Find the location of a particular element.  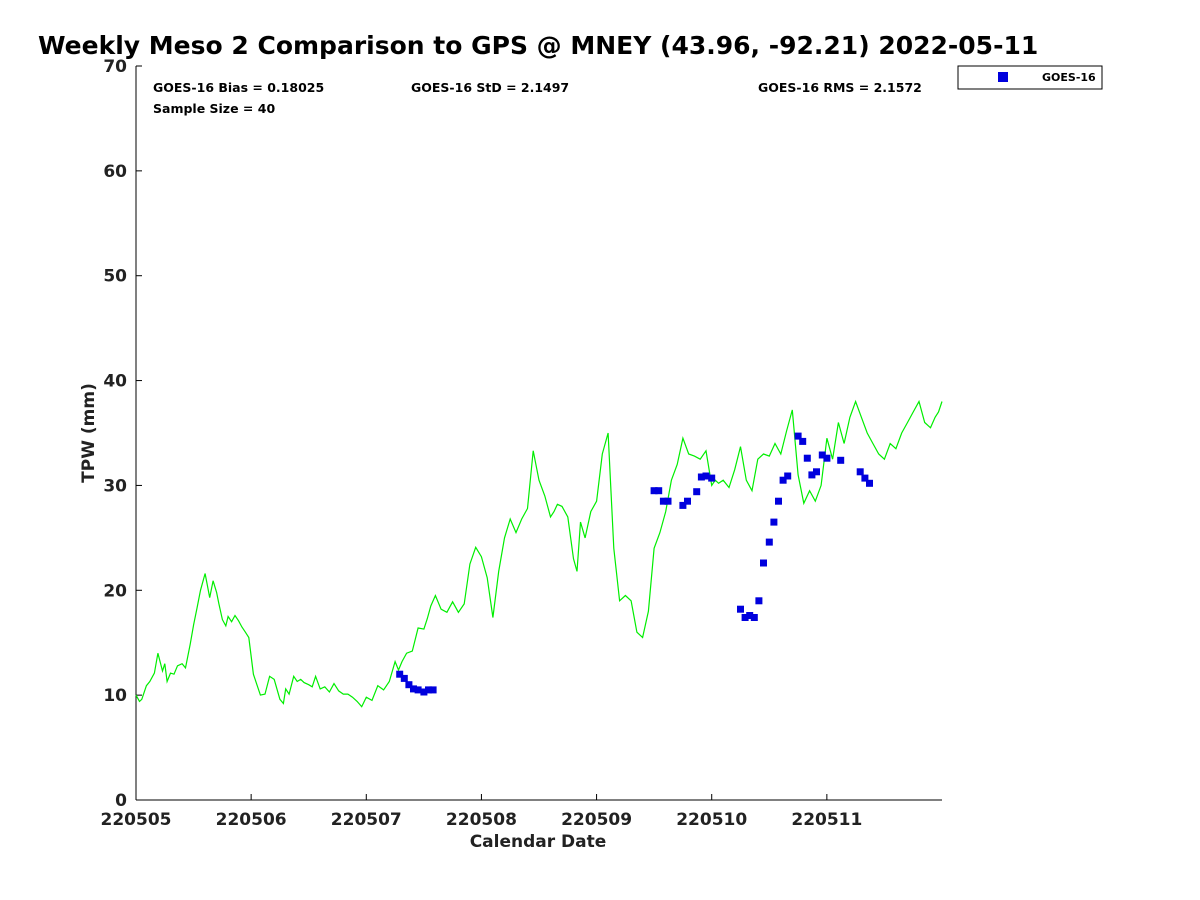

bias-stat: GOES-16 Bias = 0.18025 is located at coordinates (238, 87).